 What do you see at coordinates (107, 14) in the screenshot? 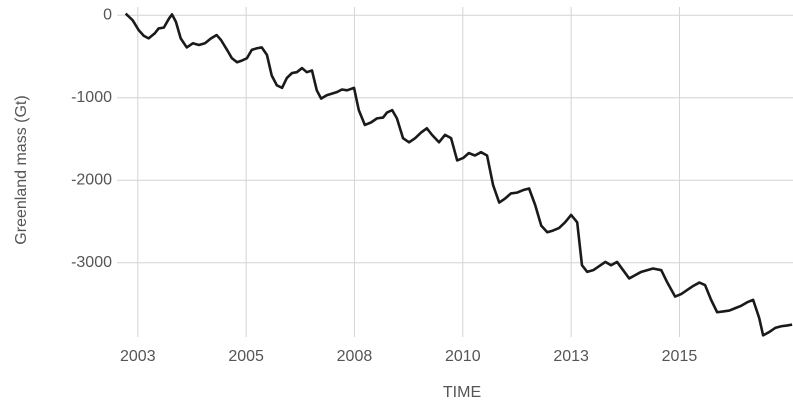
I see `y-tick-label: 0` at bounding box center [107, 14].